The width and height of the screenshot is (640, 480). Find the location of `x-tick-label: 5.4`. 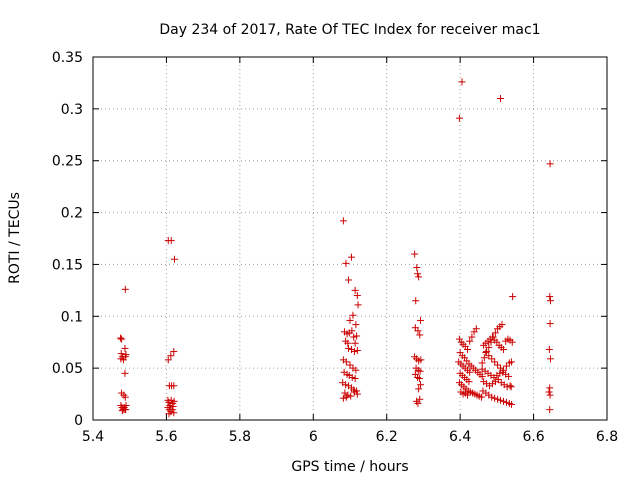

x-tick-label: 5.4 is located at coordinates (93, 437).